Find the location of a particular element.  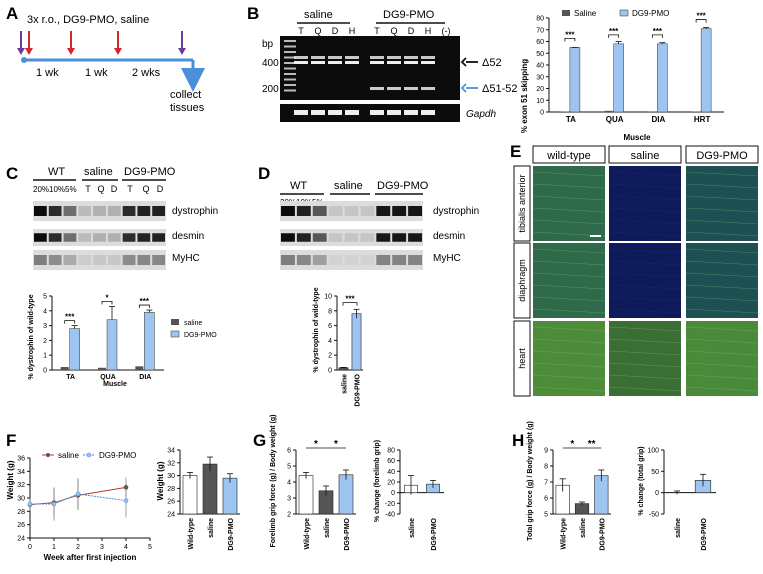

panel-label-a: A is located at coordinates (12, 13).